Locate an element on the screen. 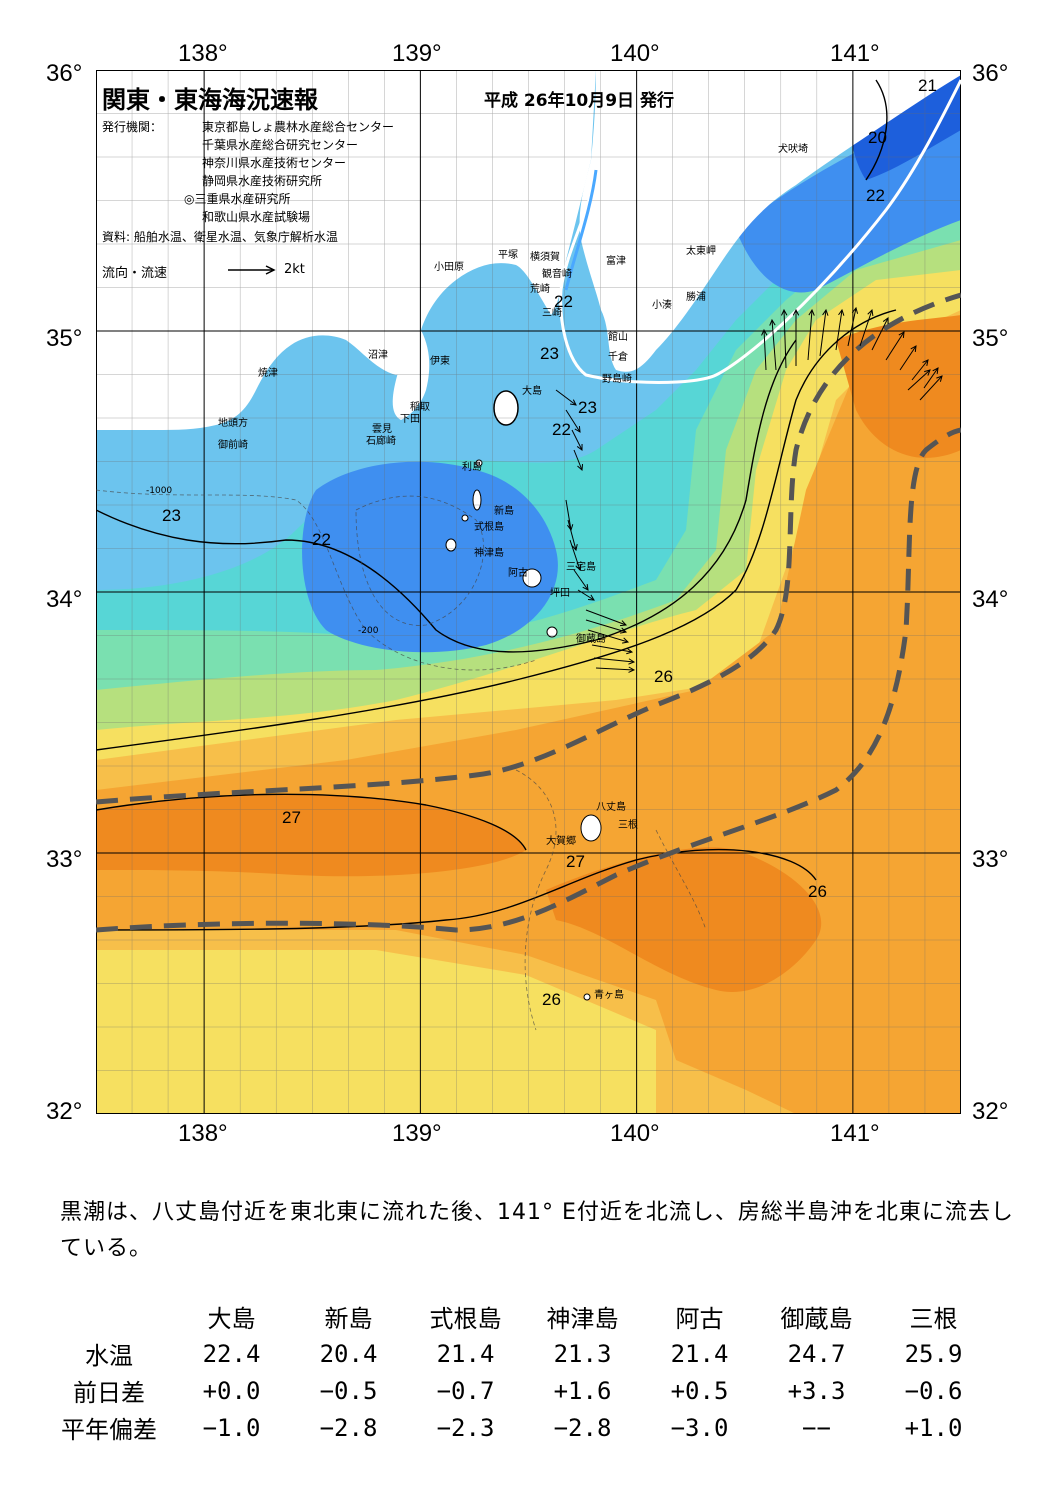  land-boso is located at coordinates (770, 221).